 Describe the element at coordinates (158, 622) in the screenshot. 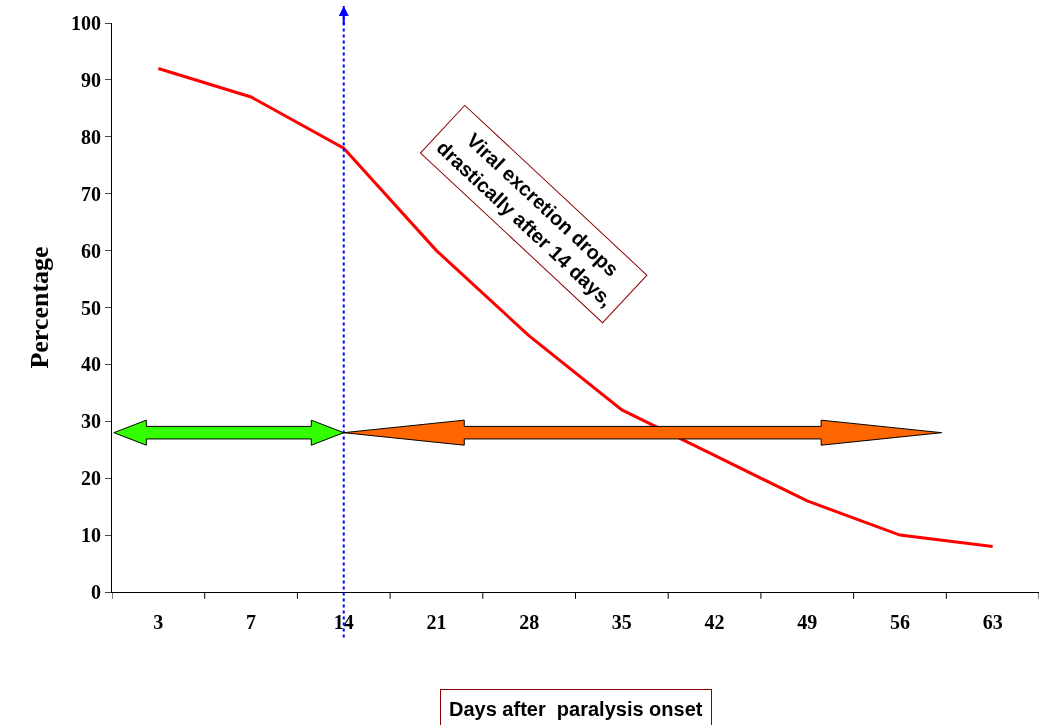

I see `x-tick-label: 3` at that location.